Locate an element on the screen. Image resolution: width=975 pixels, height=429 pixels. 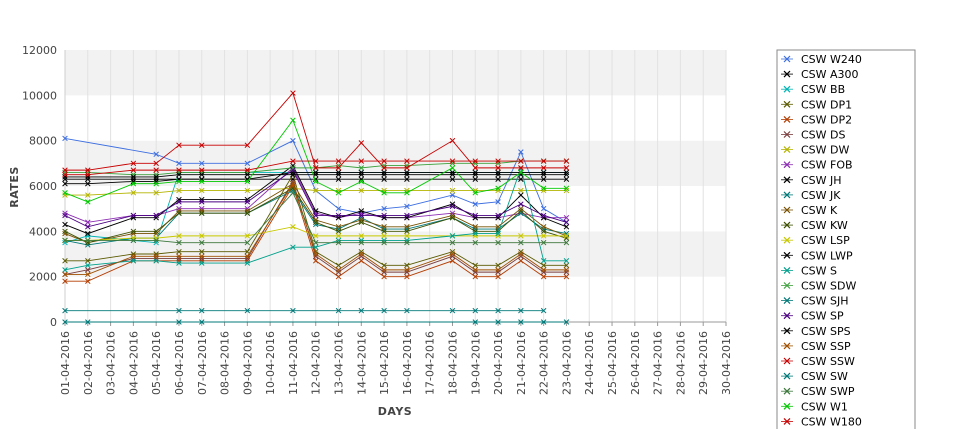
legend-item: CSW S is located at coordinates (809, 270).